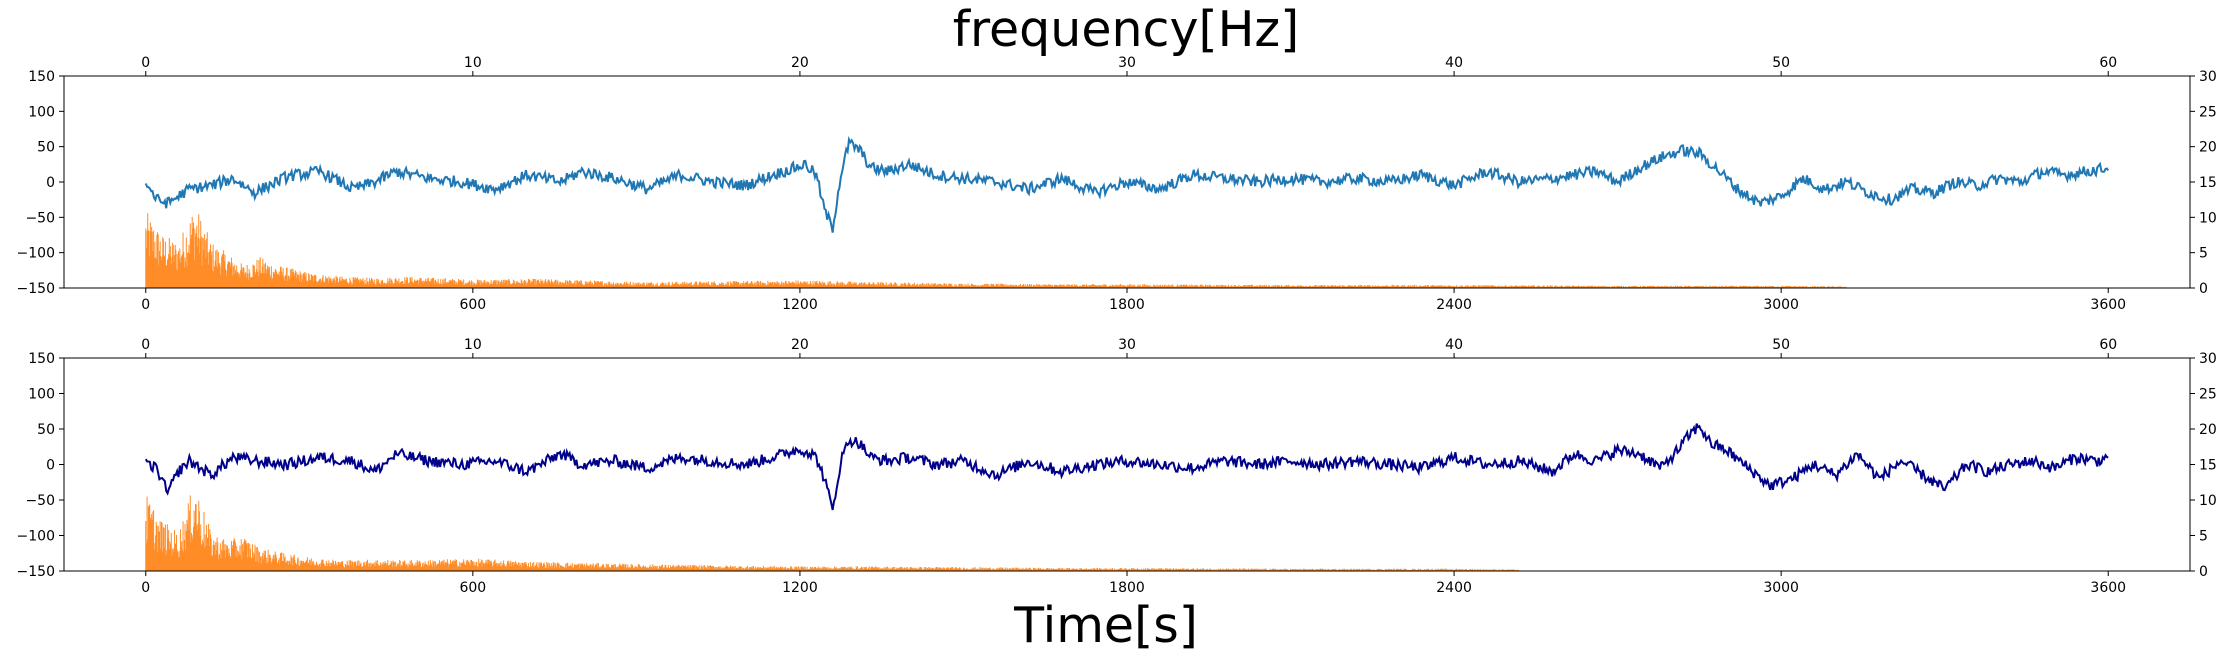 The image size is (2230, 658). Describe the element at coordinates (996, 250) in the screenshot. I see `spectrum-bars-top` at that location.